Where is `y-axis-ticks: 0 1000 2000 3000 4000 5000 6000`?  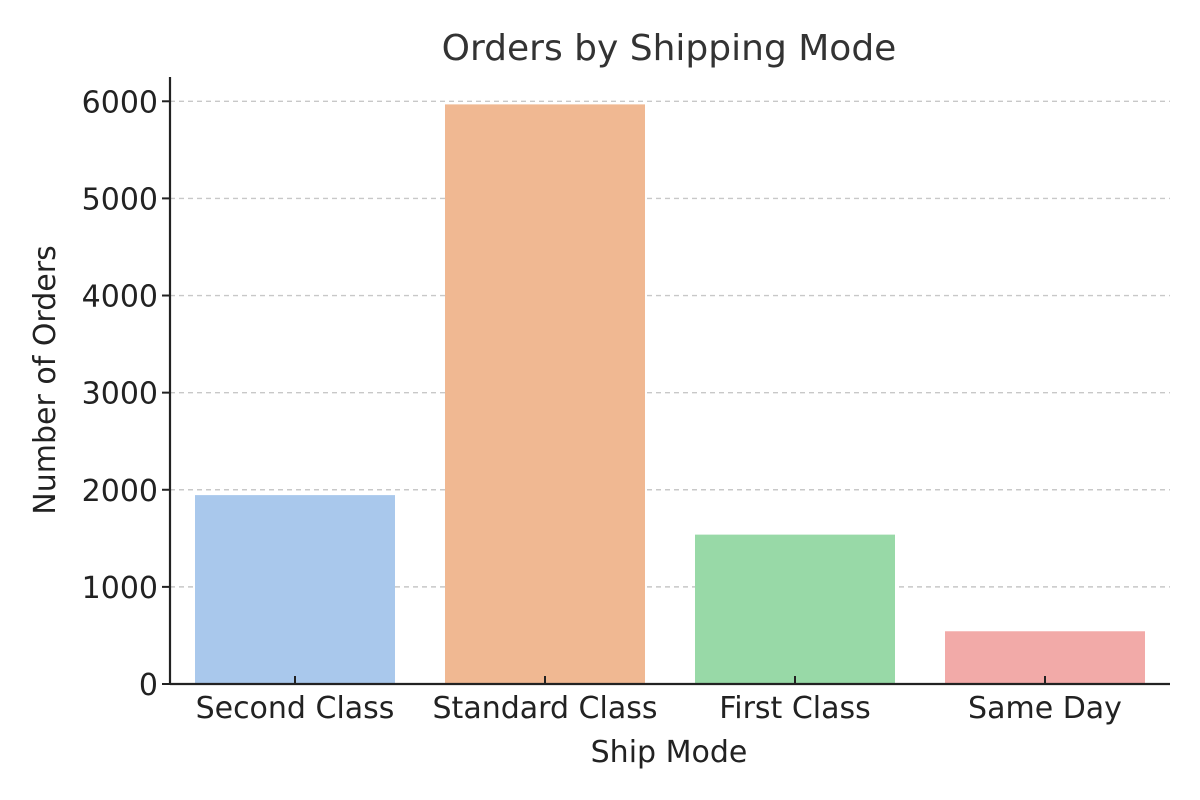 y-axis-ticks: 0 1000 2000 3000 4000 5000 6000 is located at coordinates (126, 394).